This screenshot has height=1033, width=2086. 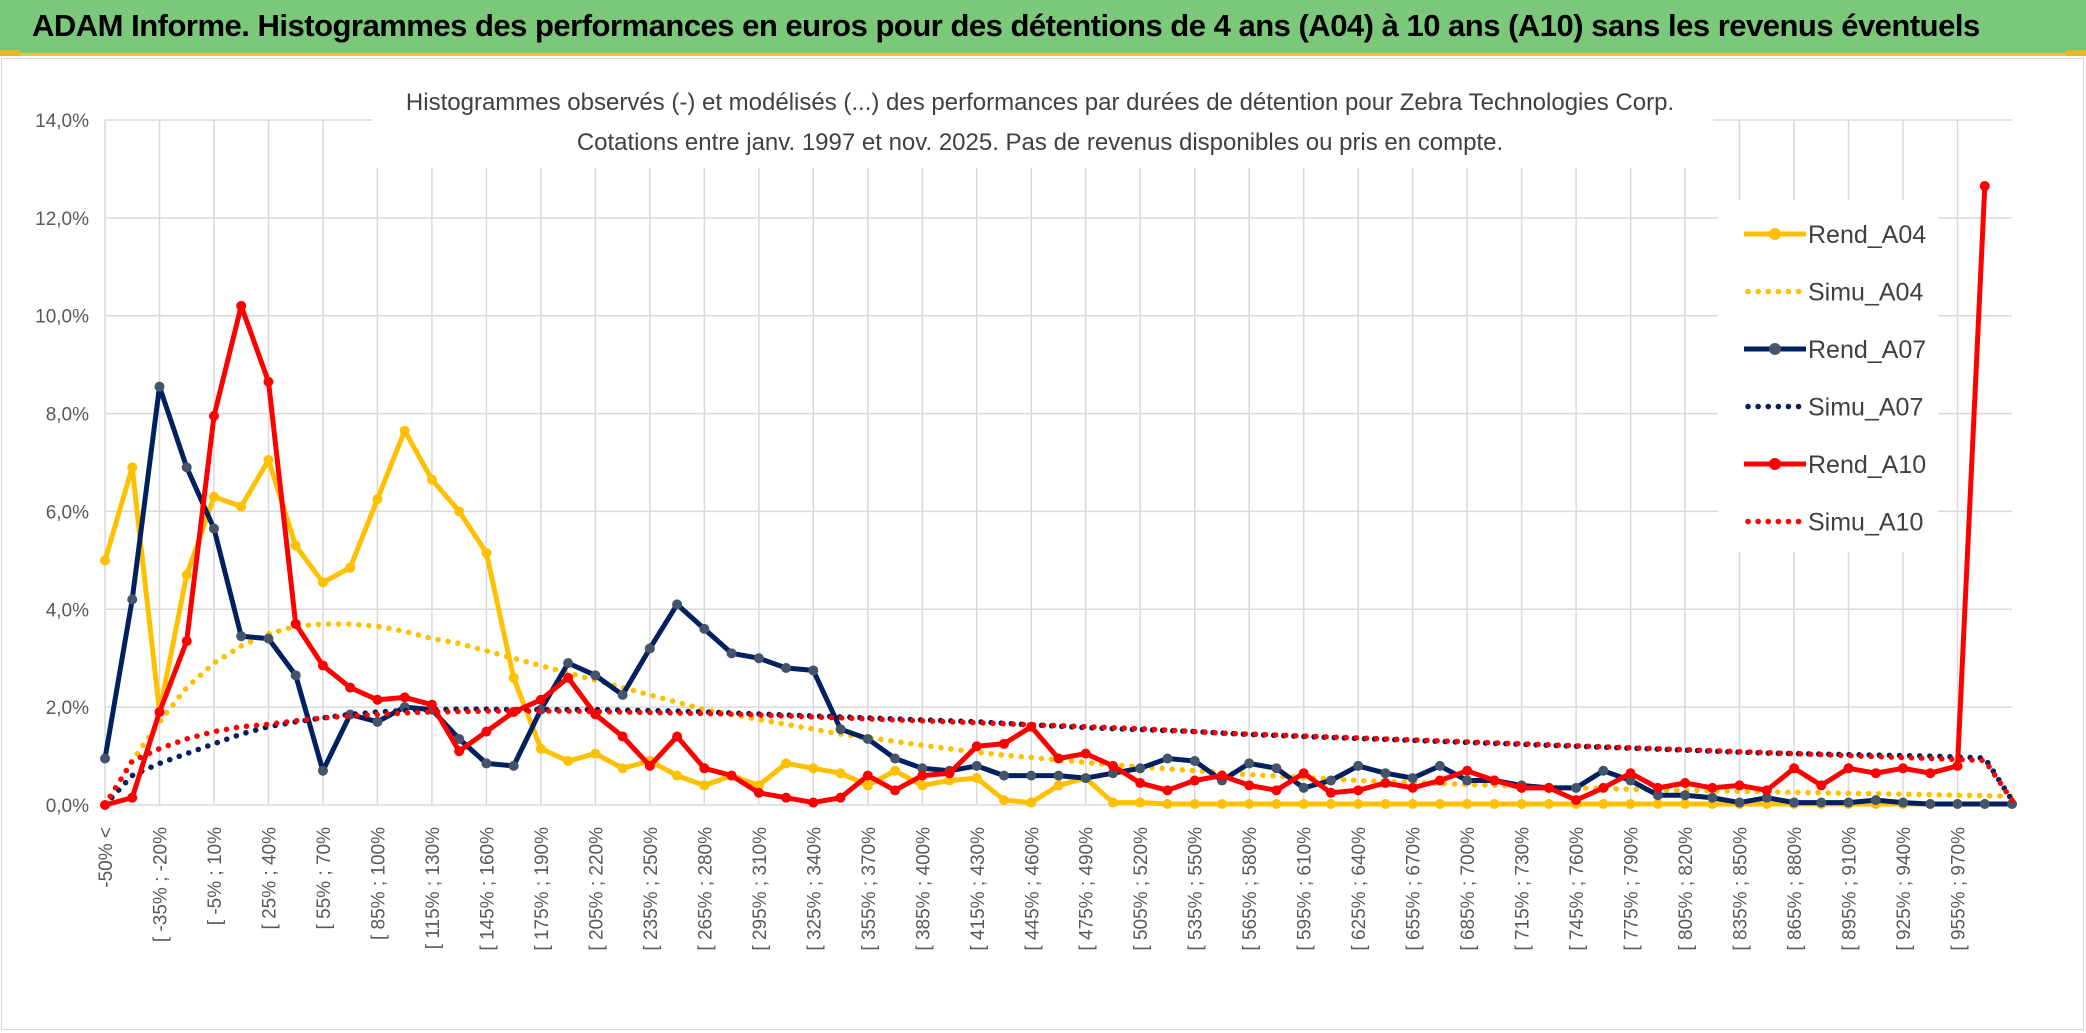 I want to click on x-tick-label: -50% <, so click(x=106, y=857).